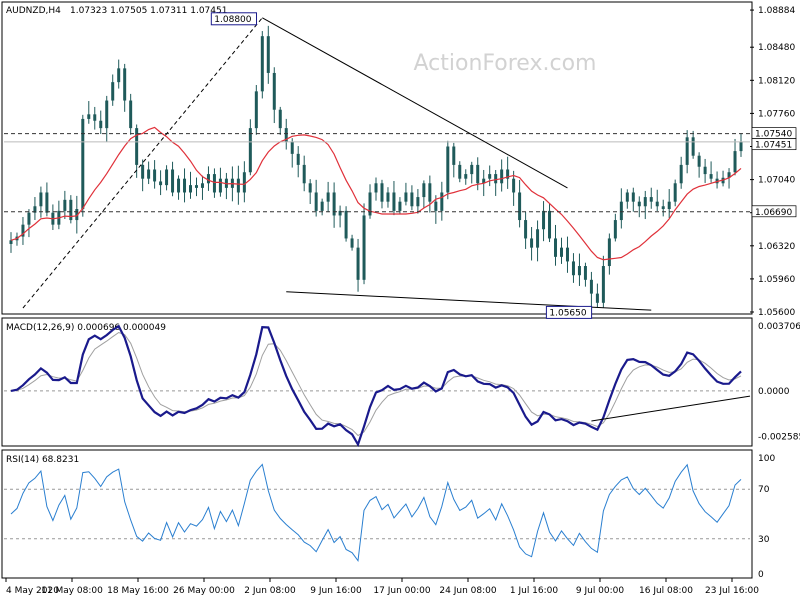 This screenshot has height=600, width=800. I want to click on price-tick-label: 1.05960, so click(776, 280).